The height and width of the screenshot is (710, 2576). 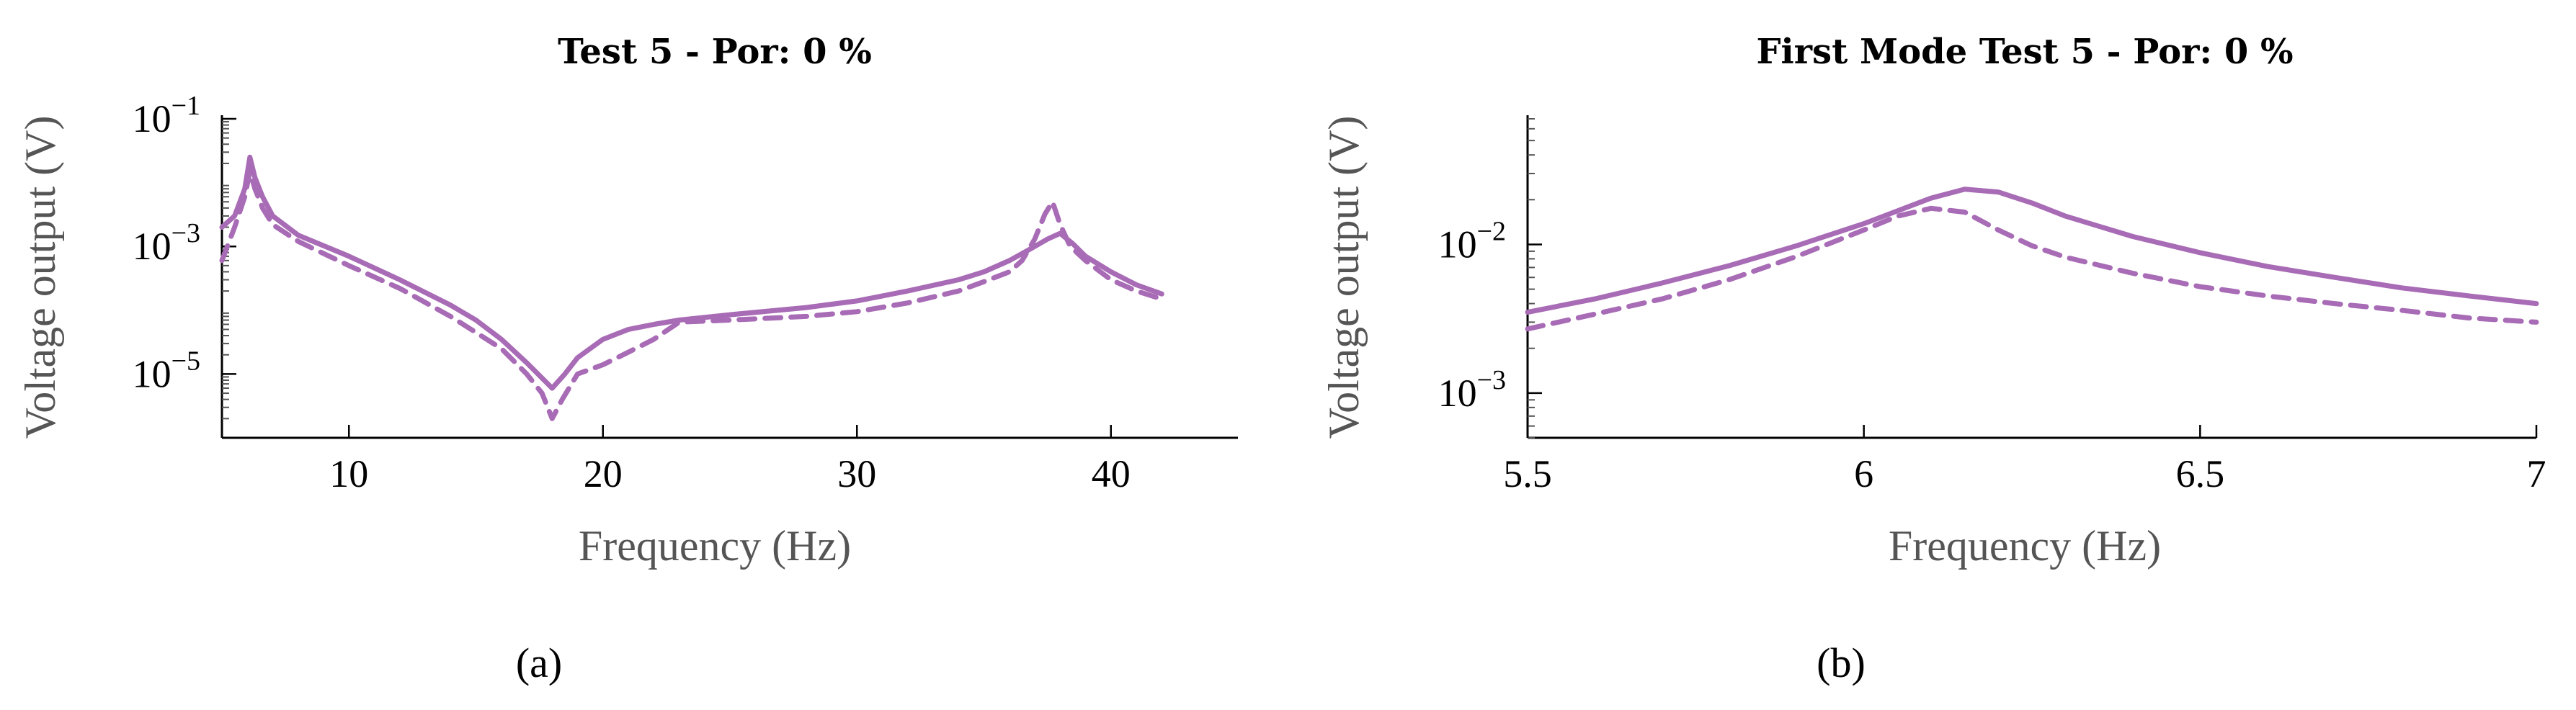 I want to click on x-tick-label: 6, so click(x=1863, y=473).